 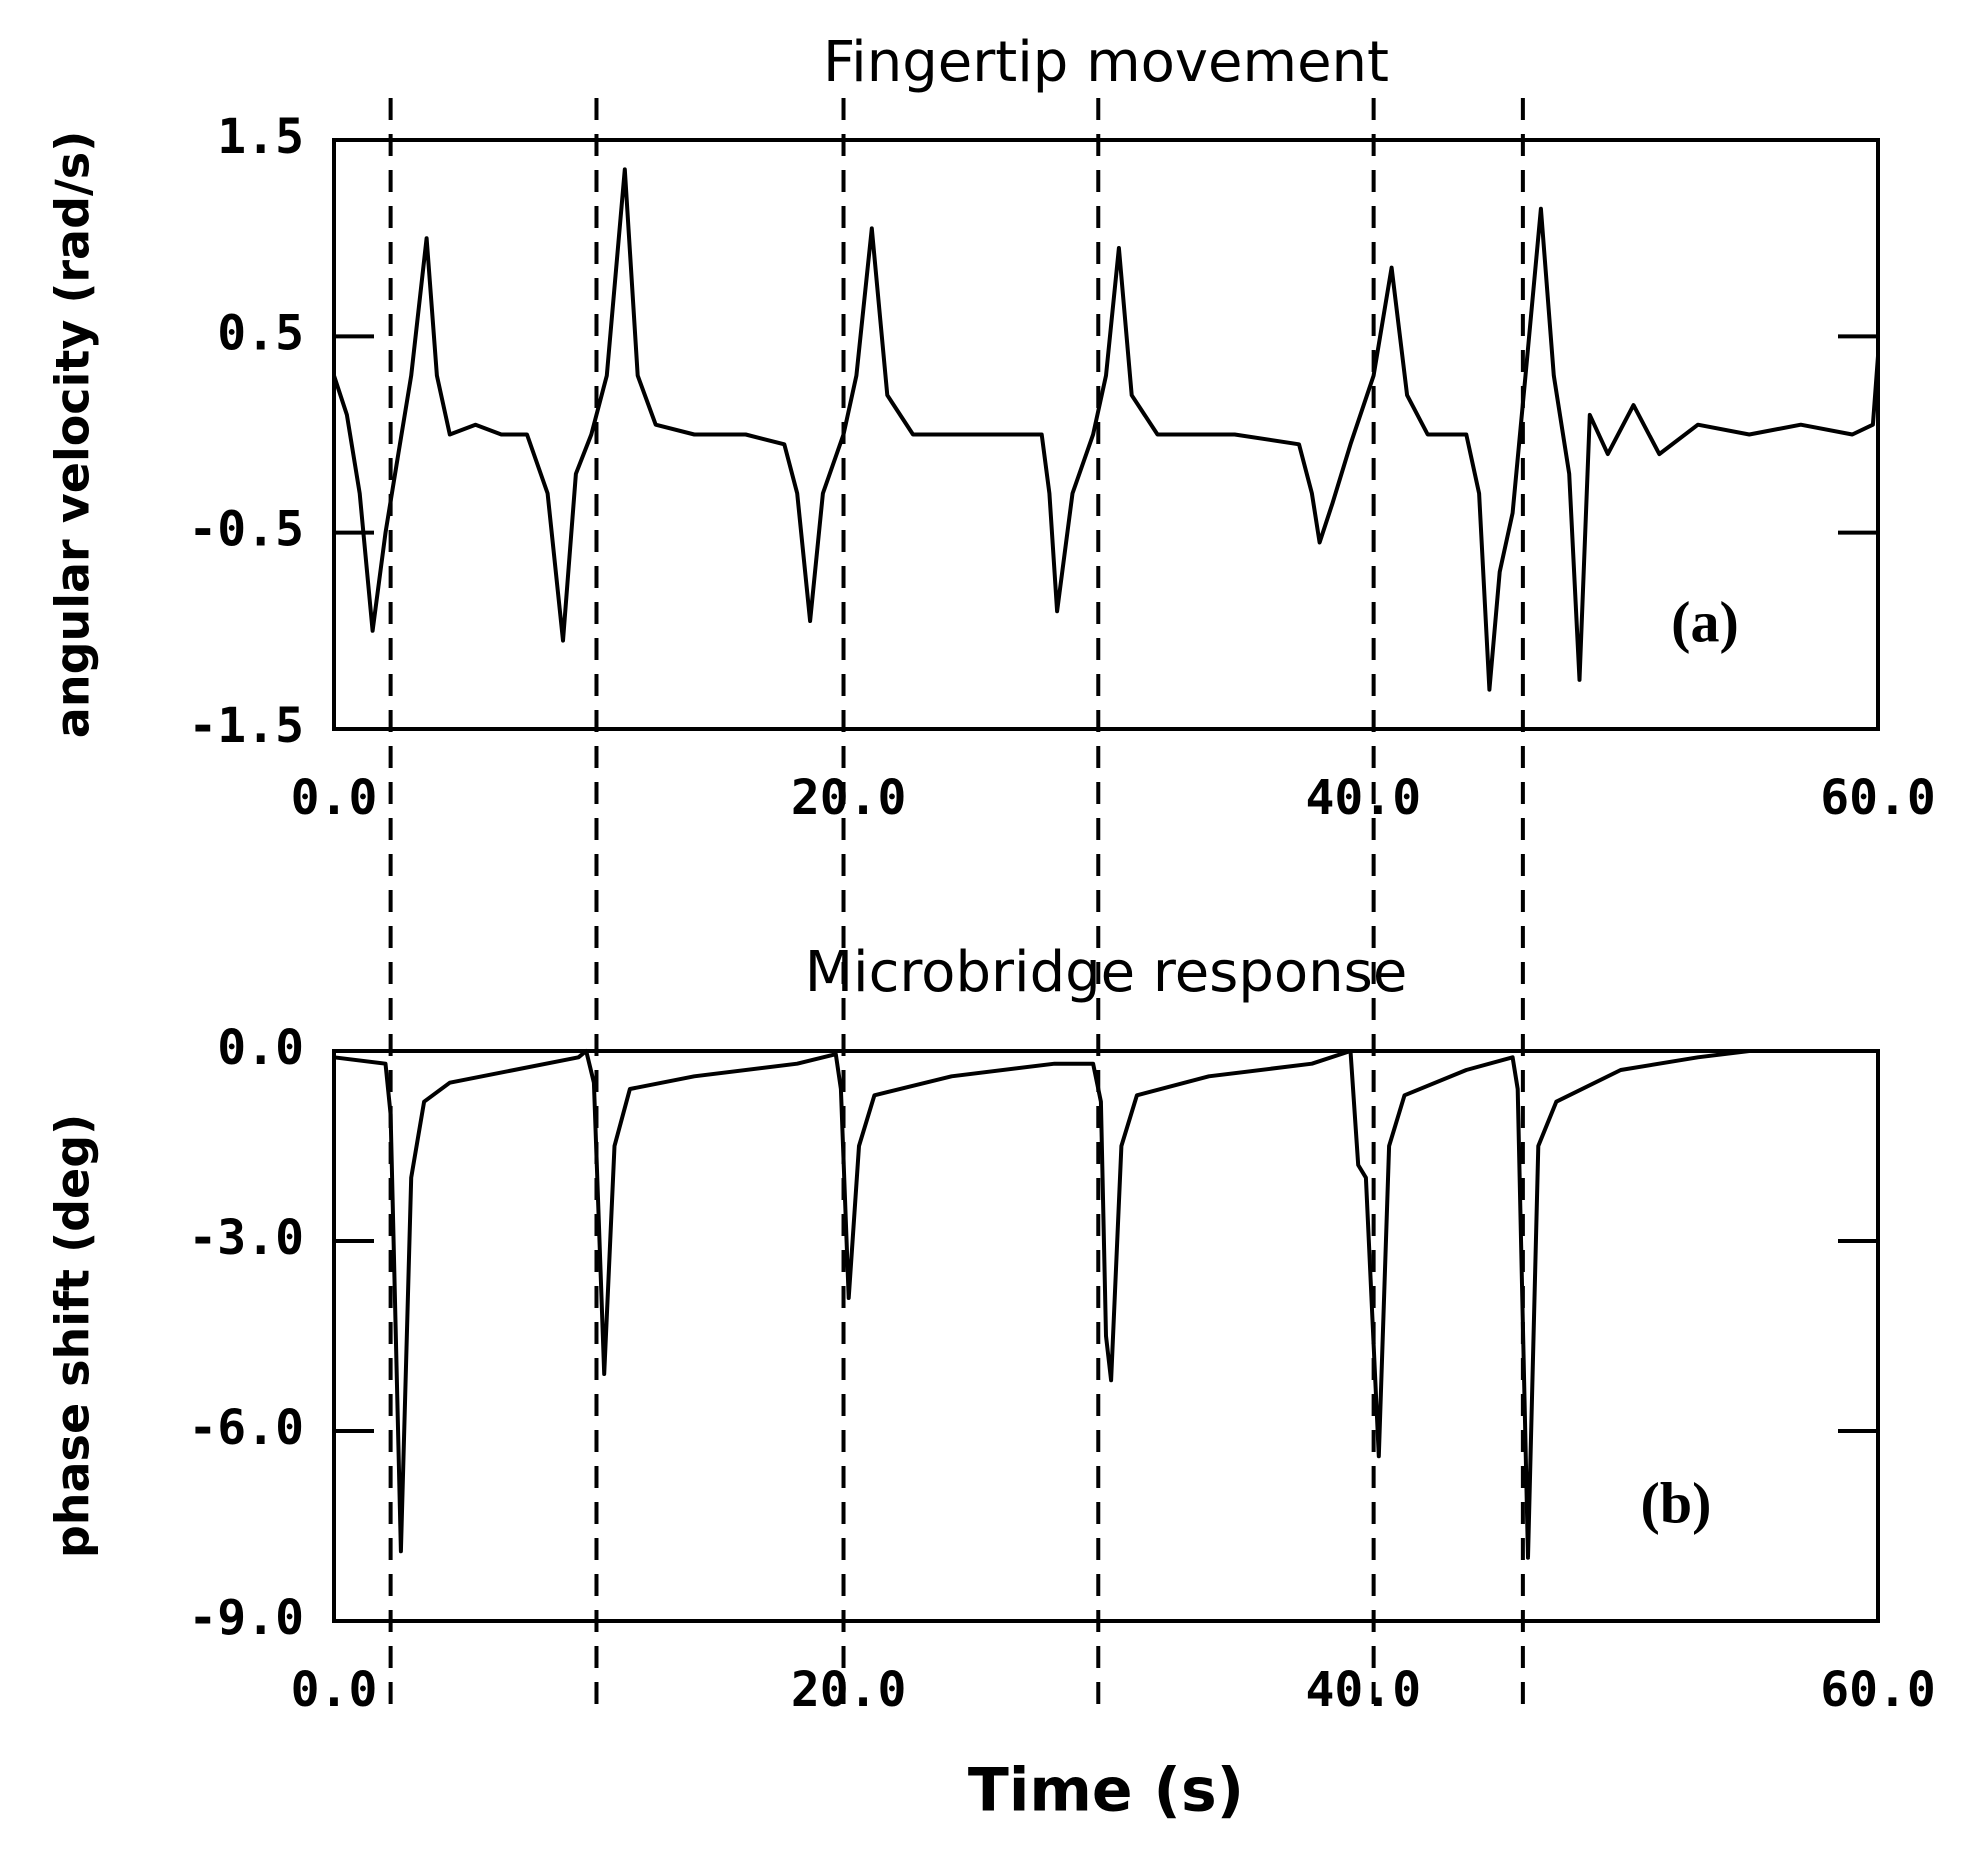 I want to click on y-tick-label: 0.0, so click(x=260, y=1048).